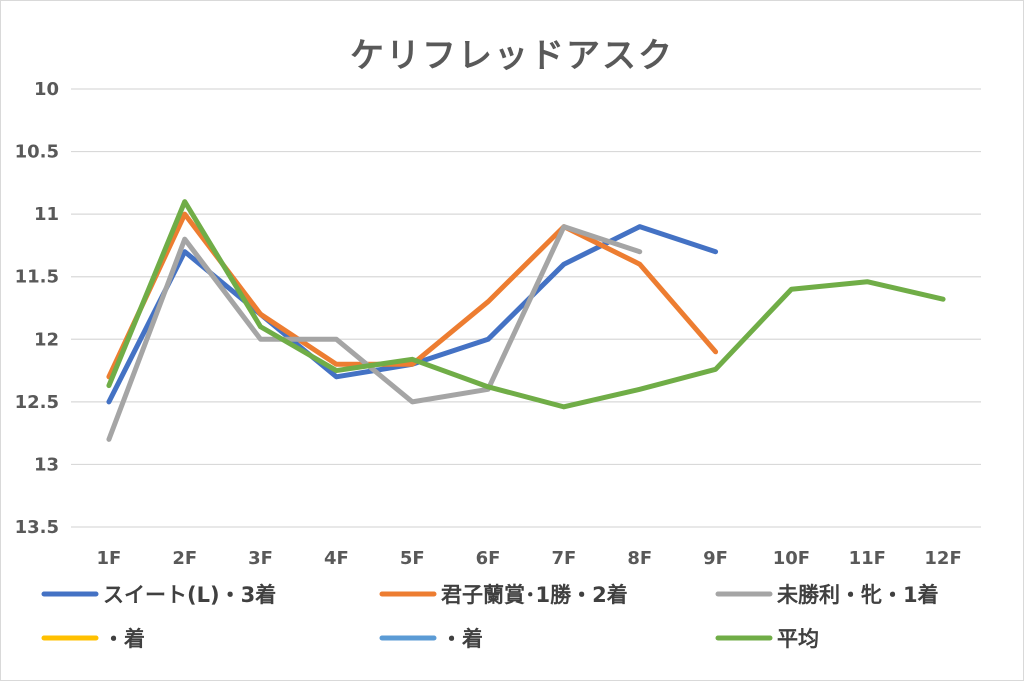  Describe the element at coordinates (564, 558) in the screenshot. I see `x-tick-label: 7F` at that location.